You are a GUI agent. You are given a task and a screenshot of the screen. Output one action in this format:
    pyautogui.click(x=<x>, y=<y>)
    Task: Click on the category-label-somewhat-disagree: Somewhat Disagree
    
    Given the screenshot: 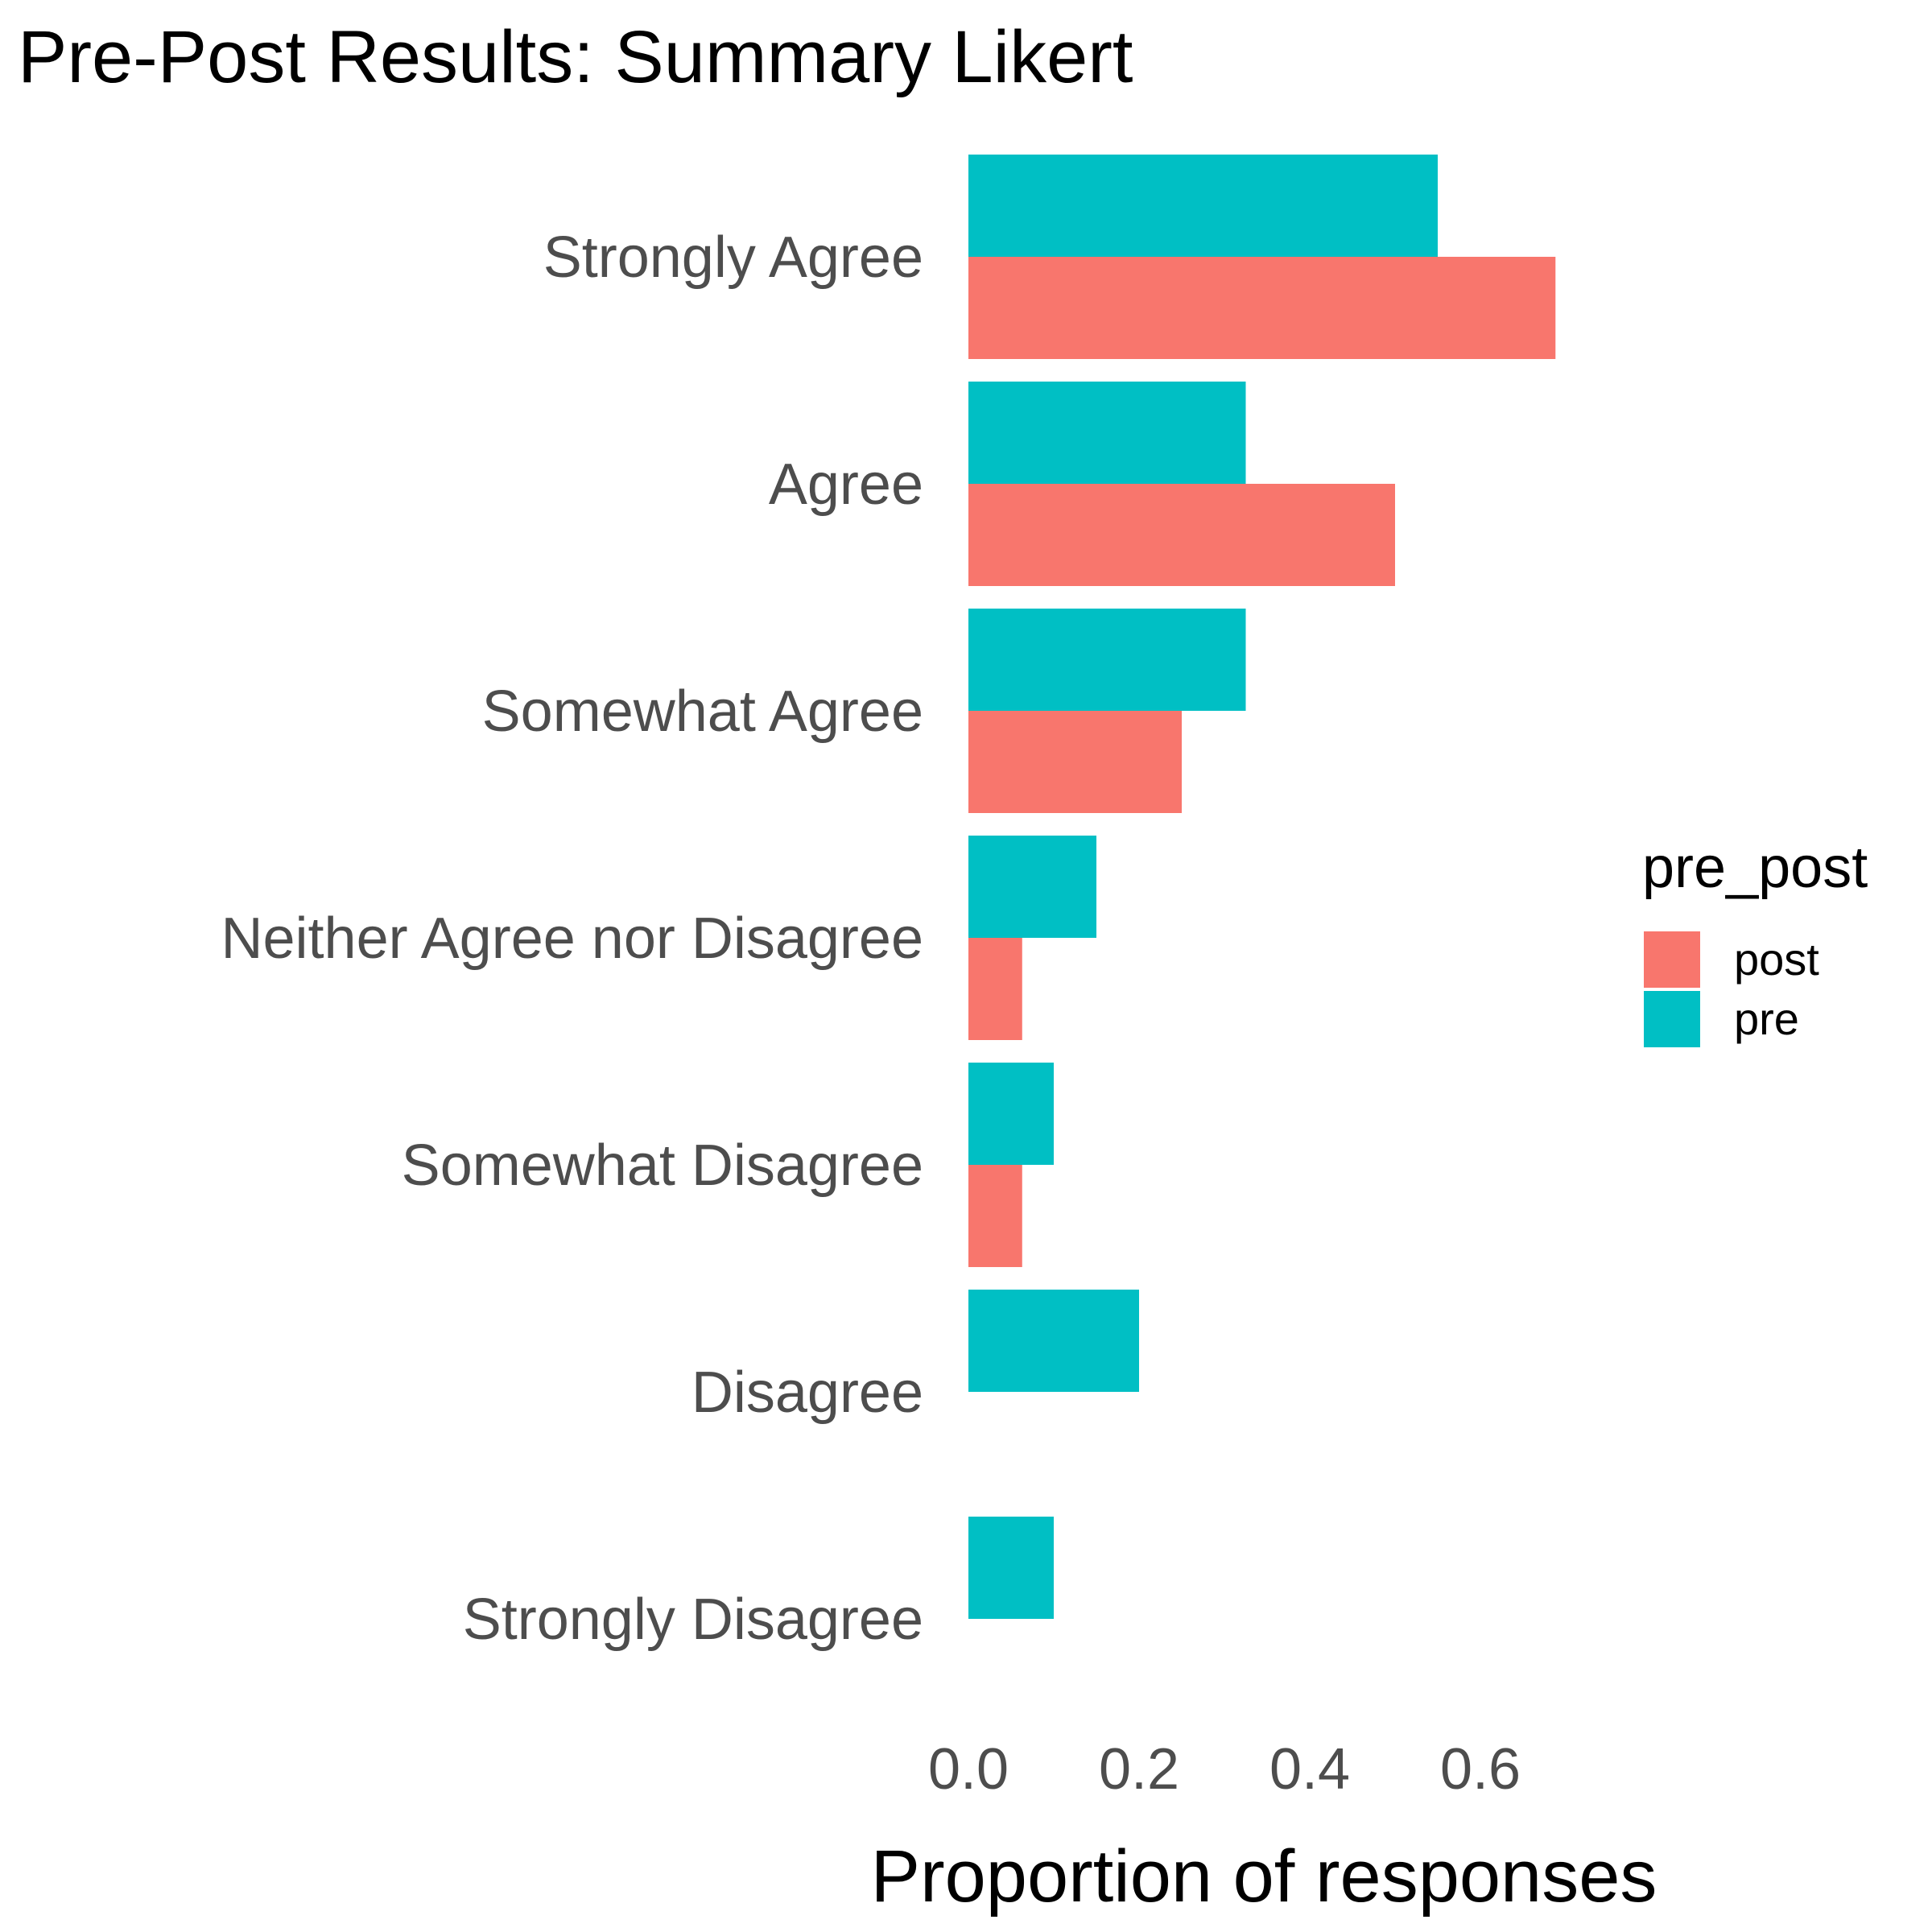 What is the action you would take?
    pyautogui.click(x=662, y=1165)
    